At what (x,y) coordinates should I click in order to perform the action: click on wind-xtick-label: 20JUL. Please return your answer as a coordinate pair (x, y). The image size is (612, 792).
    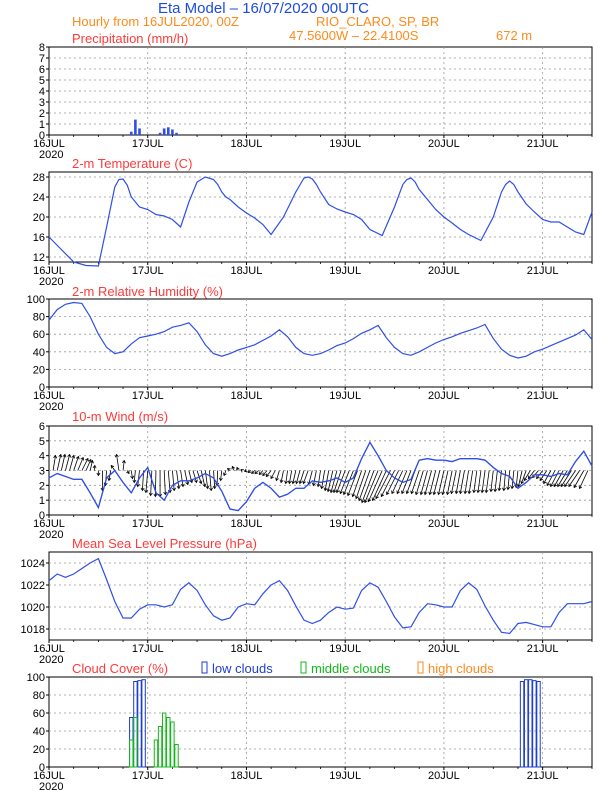
    Looking at the image, I should click on (444, 524).